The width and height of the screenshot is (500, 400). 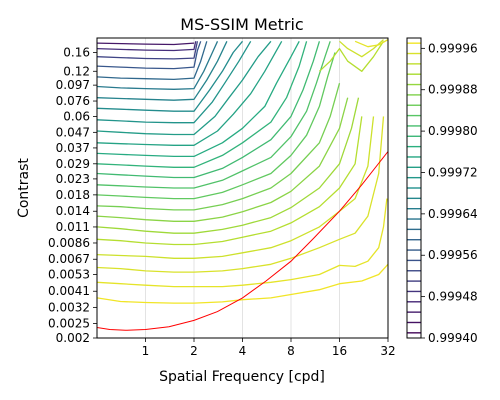 I want to click on y-tick-label: 0.023, so click(x=73, y=179).